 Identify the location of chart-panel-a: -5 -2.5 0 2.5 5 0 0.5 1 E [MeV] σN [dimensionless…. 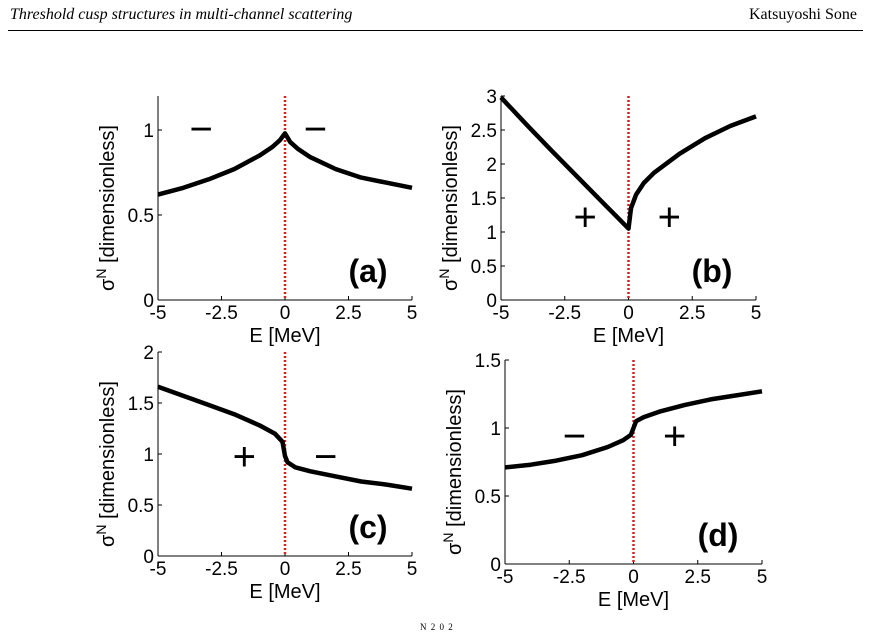
(255, 221).